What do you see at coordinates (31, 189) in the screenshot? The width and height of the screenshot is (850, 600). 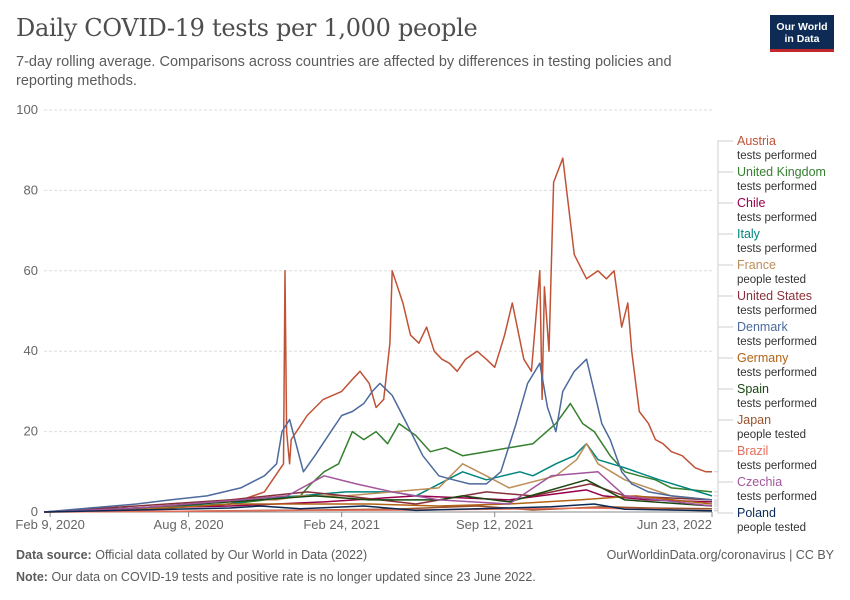 I see `y-tick-label: 80` at bounding box center [31, 189].